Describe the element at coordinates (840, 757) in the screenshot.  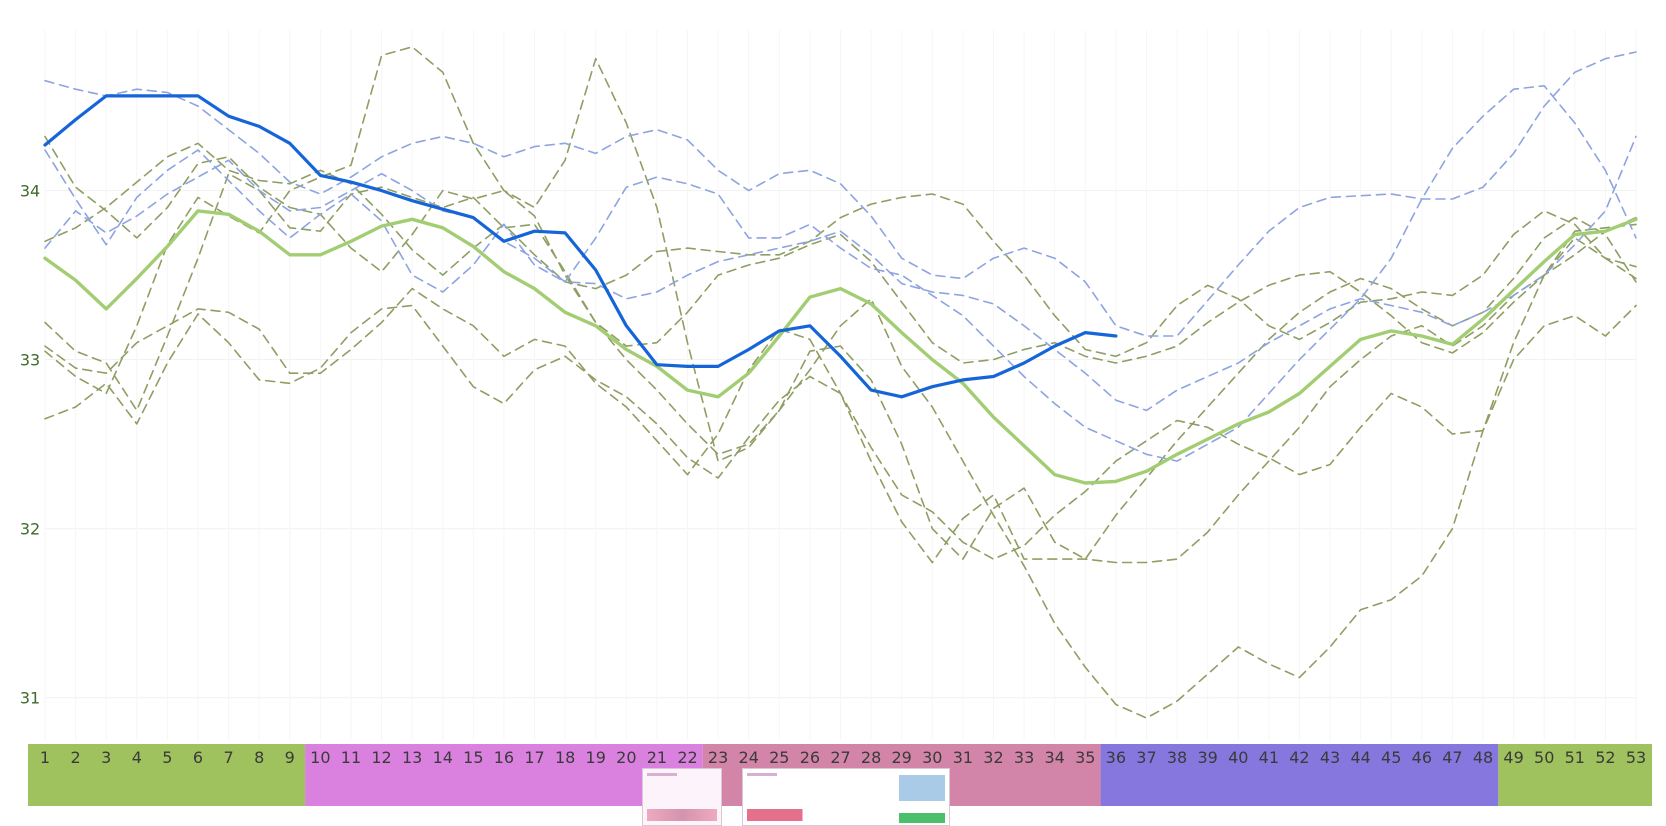
I see `week-label: 27` at that location.